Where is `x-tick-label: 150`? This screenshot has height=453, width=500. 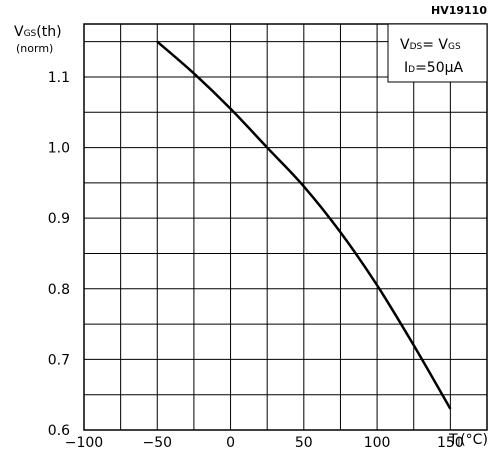
x-tick-label: 150 is located at coordinates (450, 443).